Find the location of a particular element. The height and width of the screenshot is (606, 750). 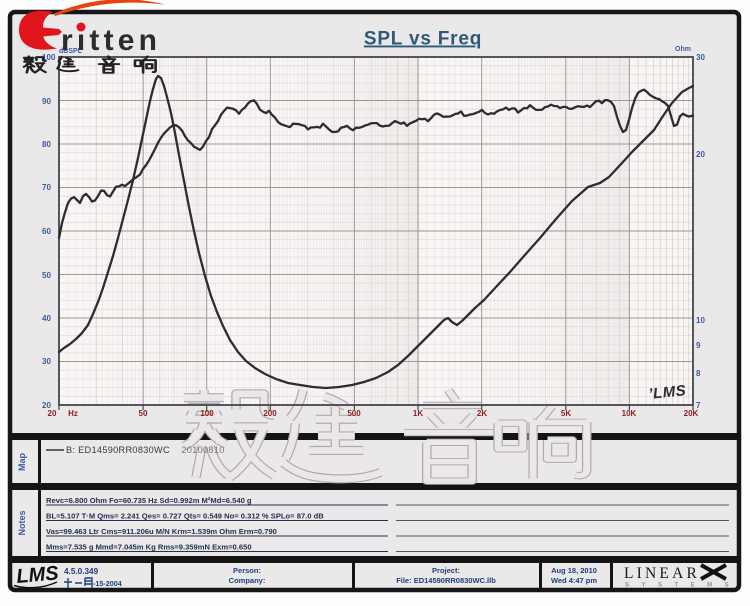

svg-text: 5K is located at coordinates (566, 413).